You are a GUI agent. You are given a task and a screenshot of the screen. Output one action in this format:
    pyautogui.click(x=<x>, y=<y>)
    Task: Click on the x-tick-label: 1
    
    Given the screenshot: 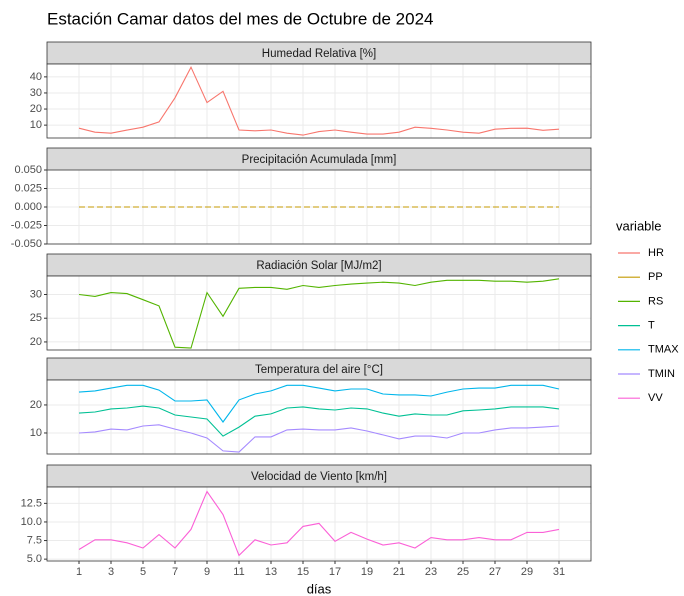 What is the action you would take?
    pyautogui.click(x=79, y=572)
    